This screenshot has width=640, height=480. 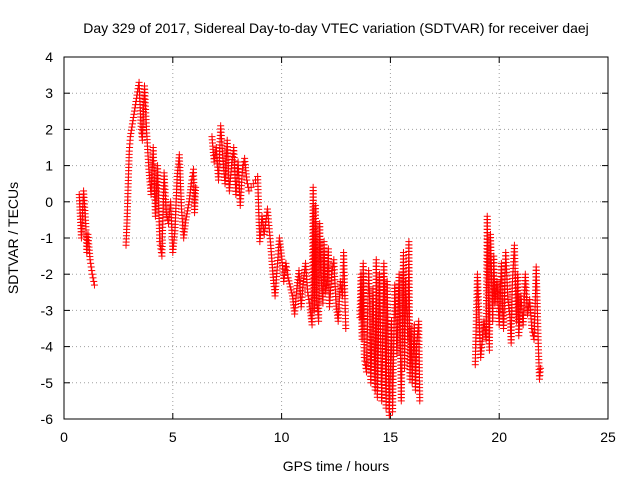 I want to click on y-axis-label: SDTVAR / TECUs, so click(x=13, y=238).